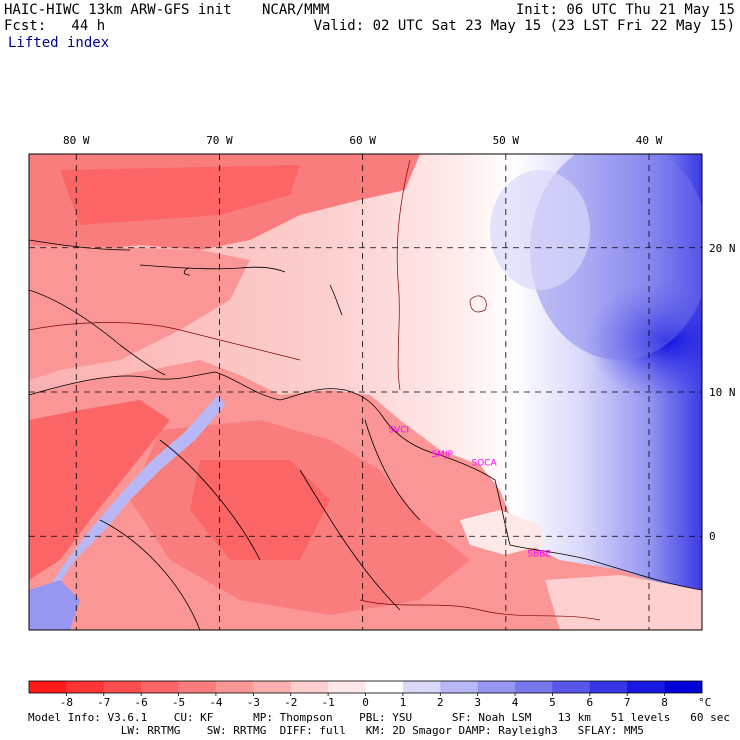  I want to click on lon-label: 40 W, so click(649, 140).